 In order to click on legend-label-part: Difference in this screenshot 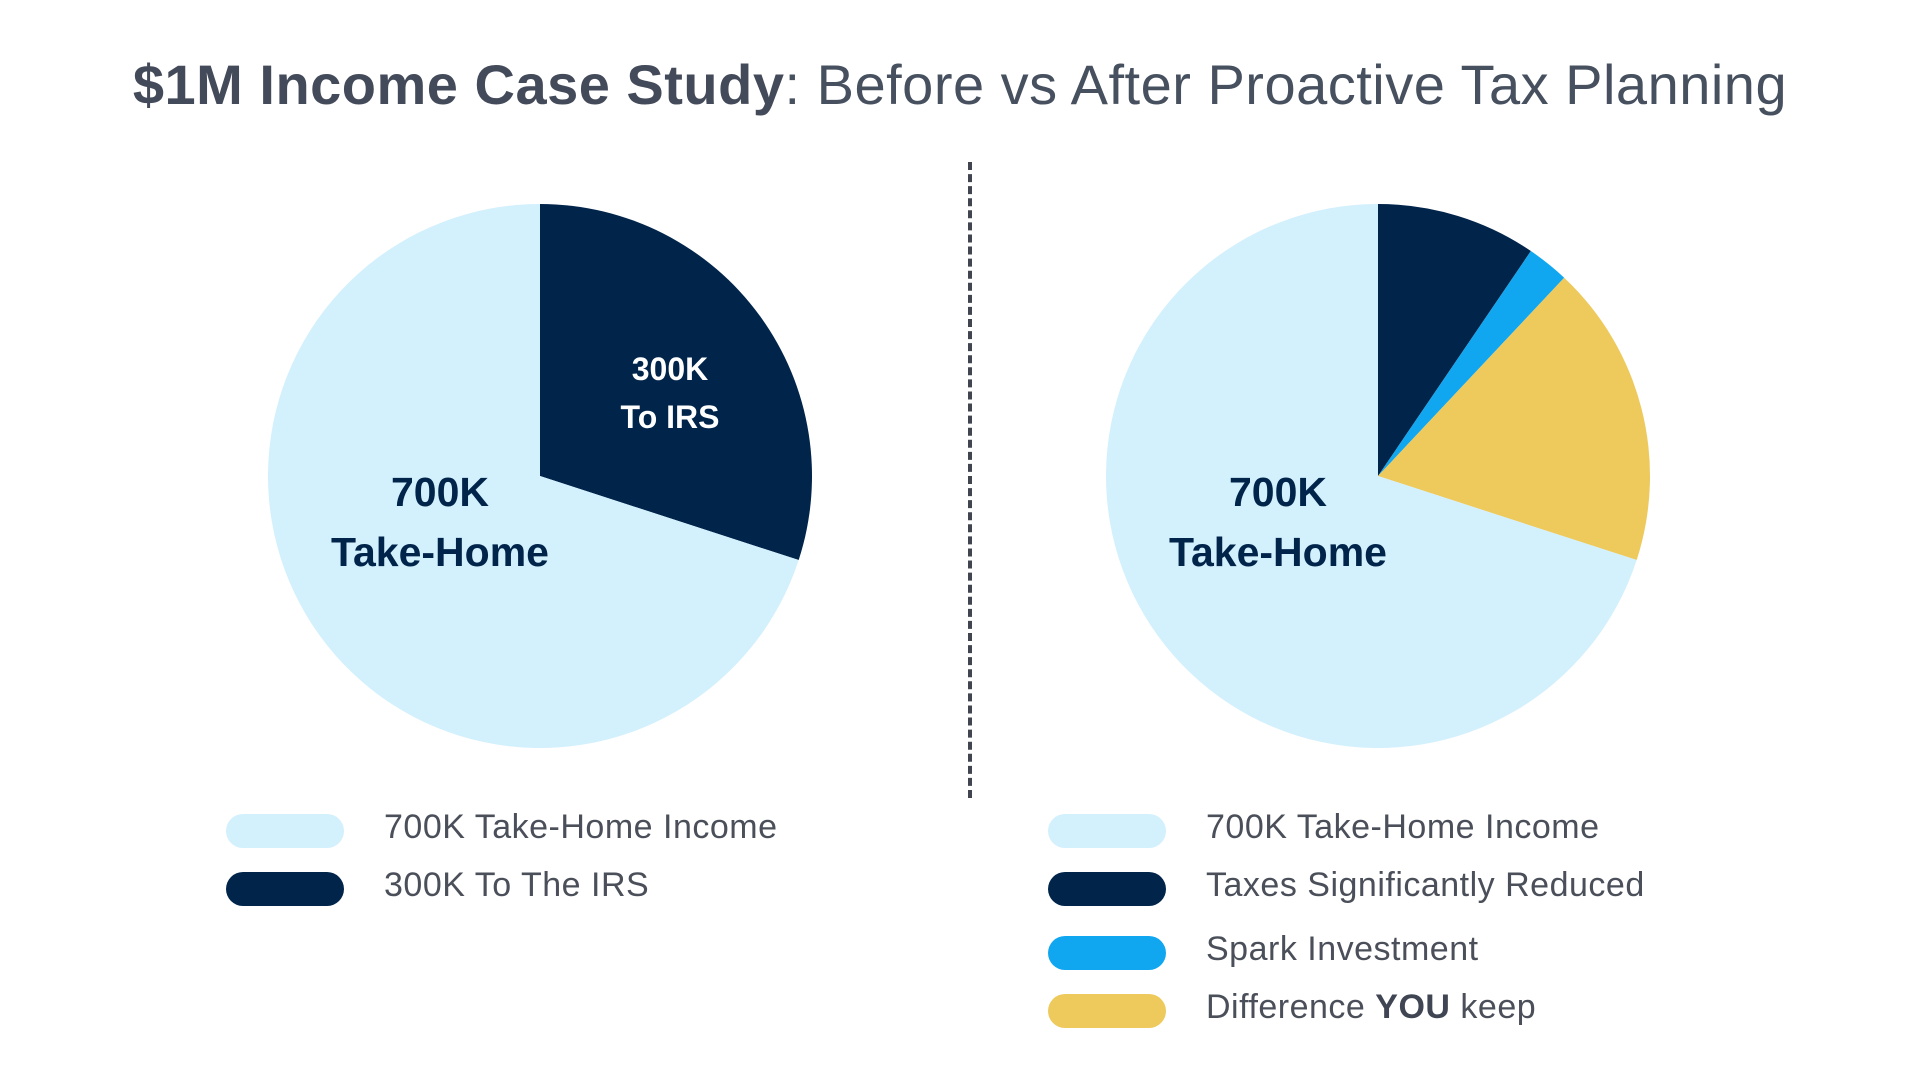, I will do `click(1291, 1007)`.